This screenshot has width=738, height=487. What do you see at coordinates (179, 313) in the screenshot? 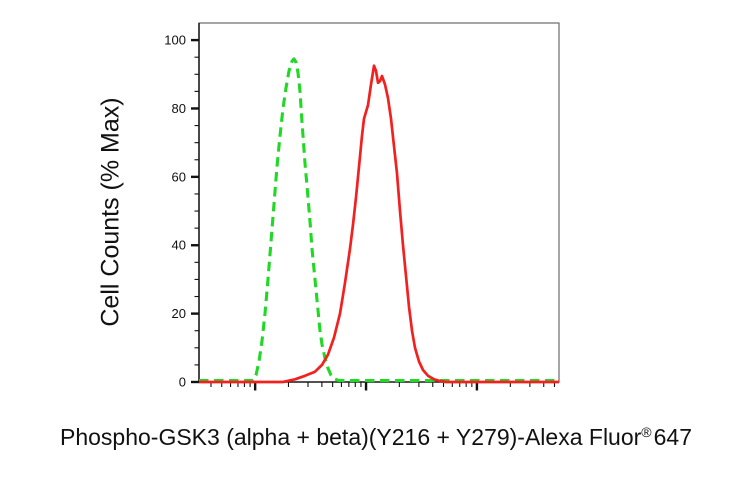
I see `y-tick-label: 20` at bounding box center [179, 313].